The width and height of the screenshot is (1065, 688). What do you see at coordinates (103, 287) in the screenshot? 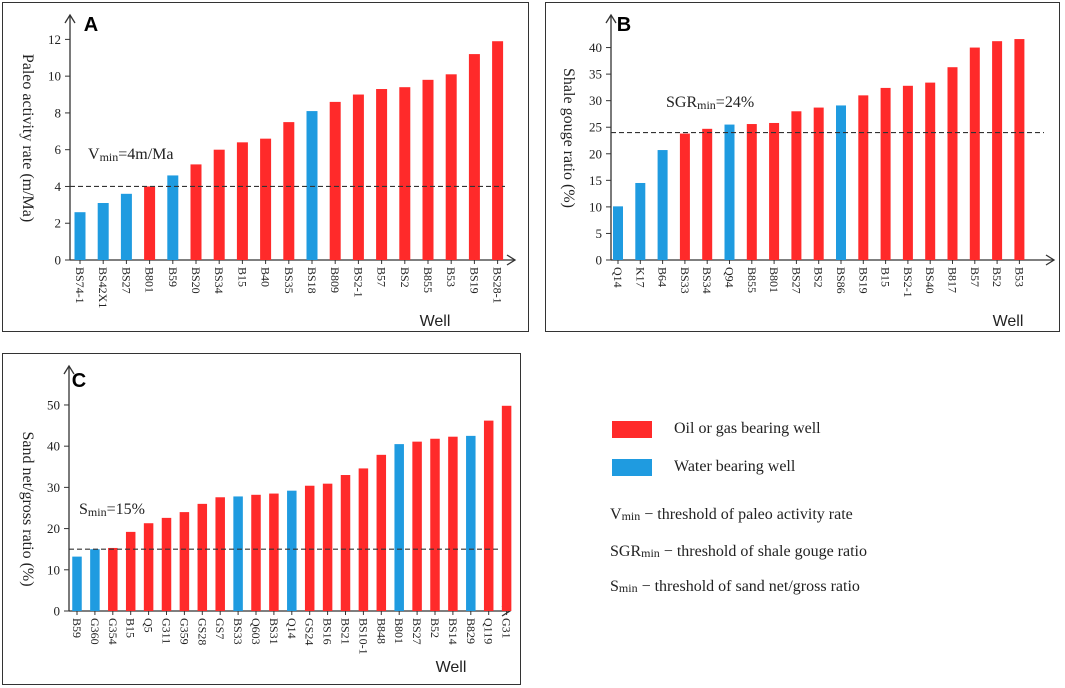
I see `x-tick-label: BS42X1` at bounding box center [103, 287].